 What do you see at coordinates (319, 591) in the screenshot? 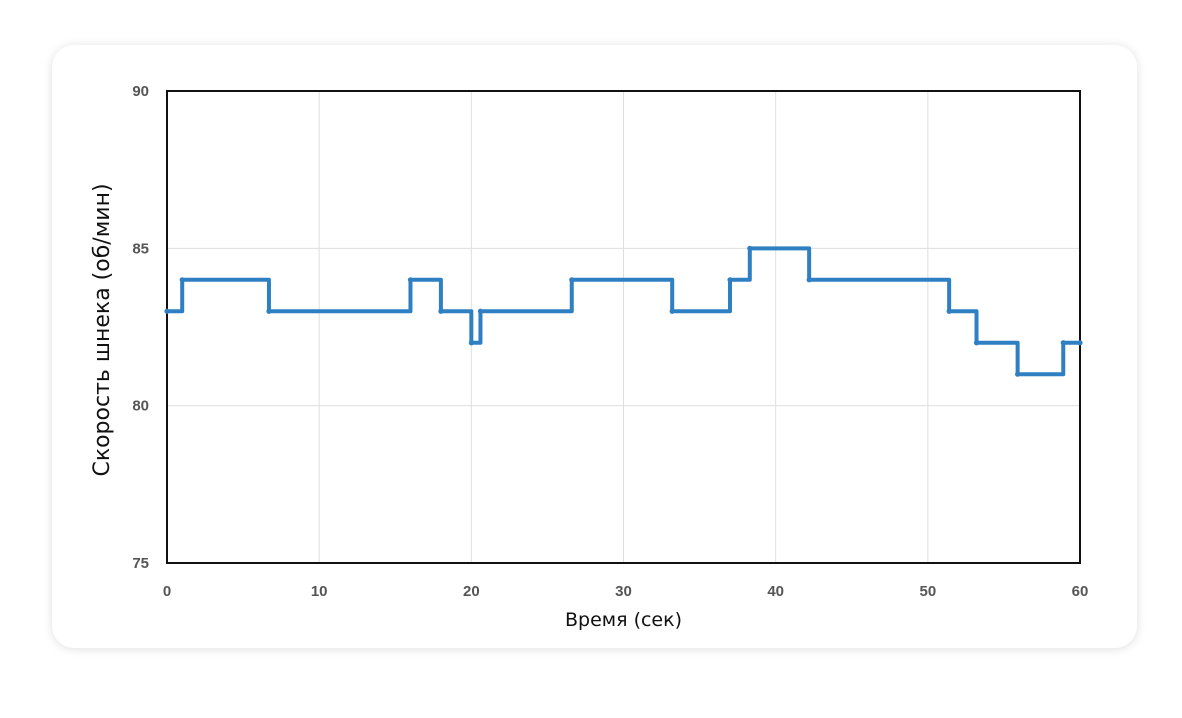
I see `x-tick-label: 10` at bounding box center [319, 591].